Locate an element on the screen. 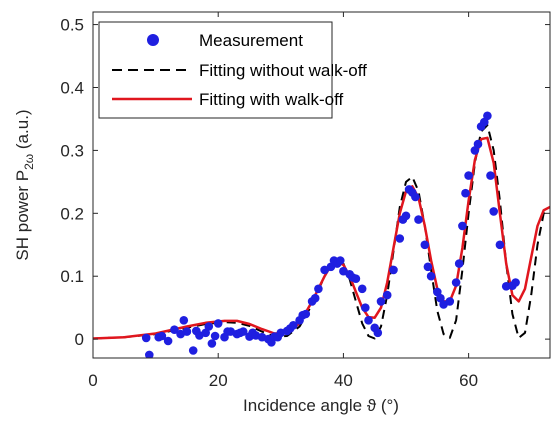 This screenshot has height=427, width=551. y-tick-label: 0.3 is located at coordinates (72, 150).